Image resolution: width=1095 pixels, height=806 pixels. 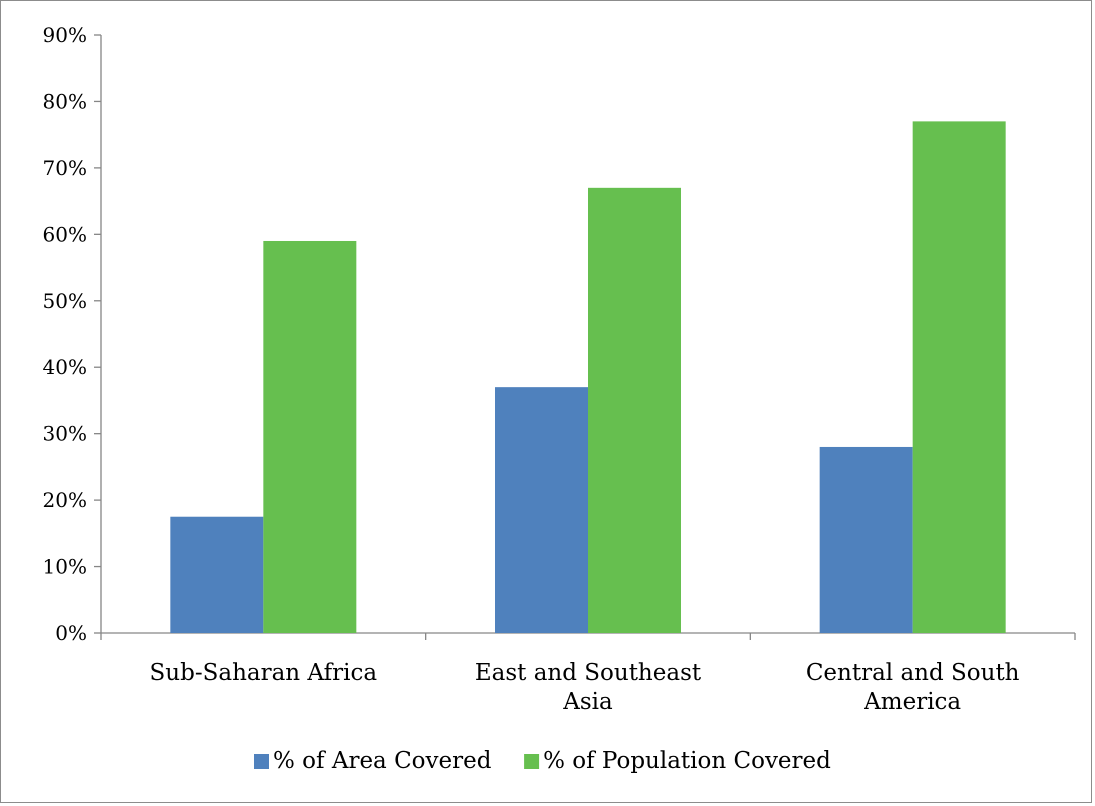 I want to click on y-tick-label: 70%, so click(x=65, y=168).